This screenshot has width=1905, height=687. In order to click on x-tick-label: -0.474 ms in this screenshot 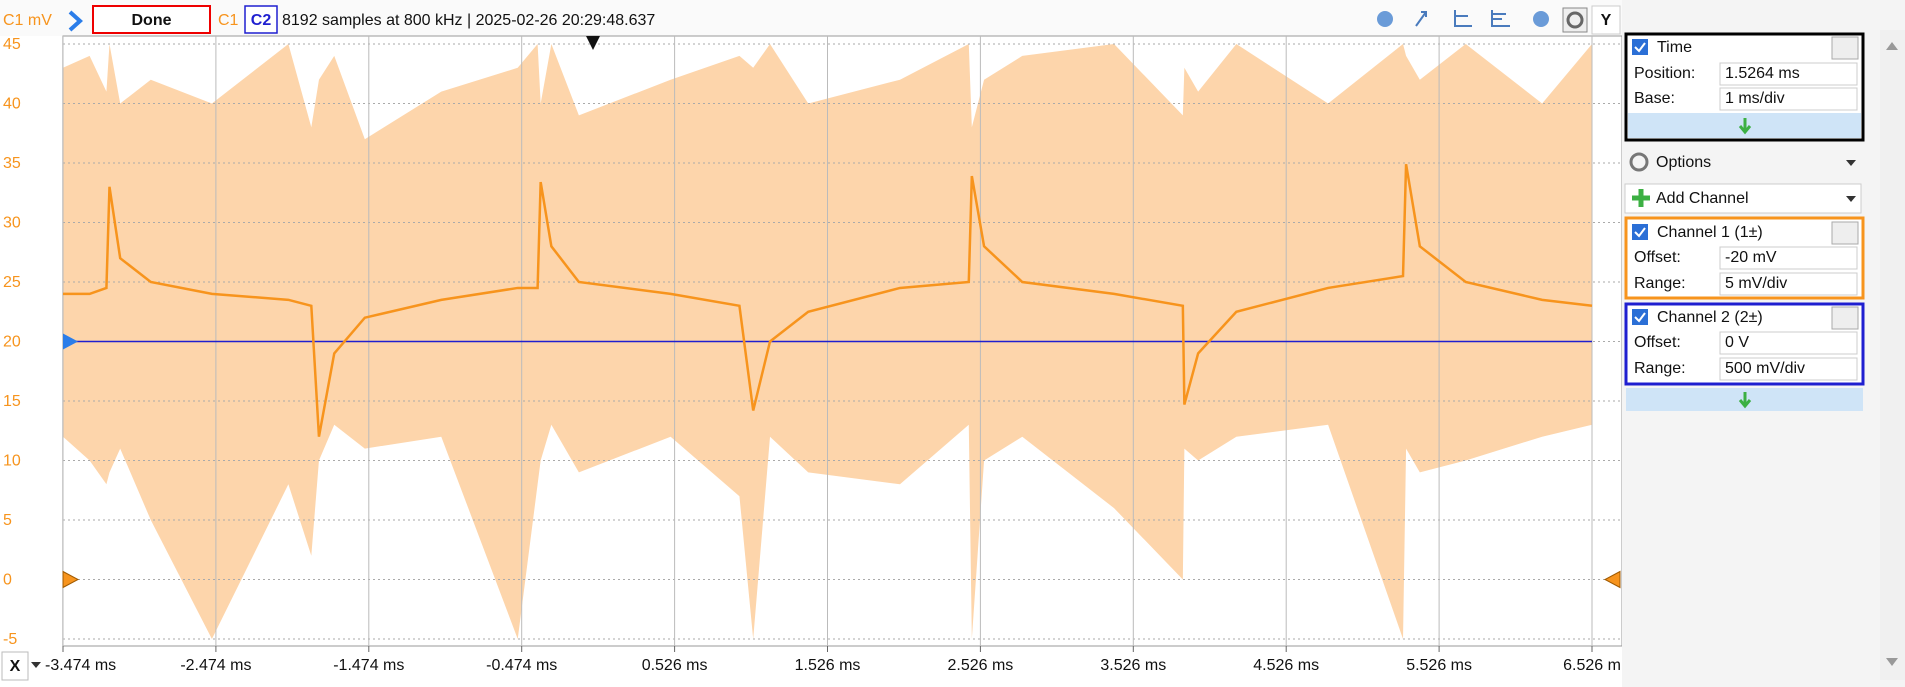, I will do `click(521, 665)`.